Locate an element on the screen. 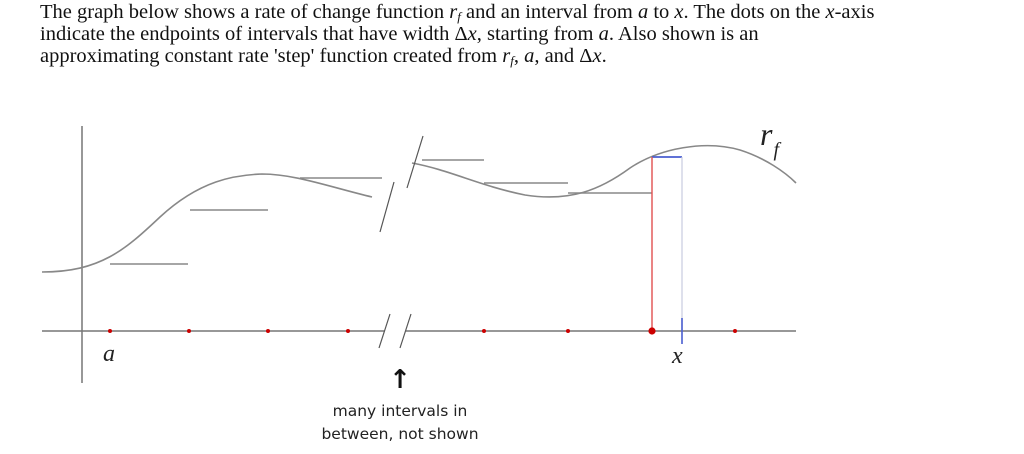 This screenshot has width=1024, height=454. x-label: x is located at coordinates (677, 356).